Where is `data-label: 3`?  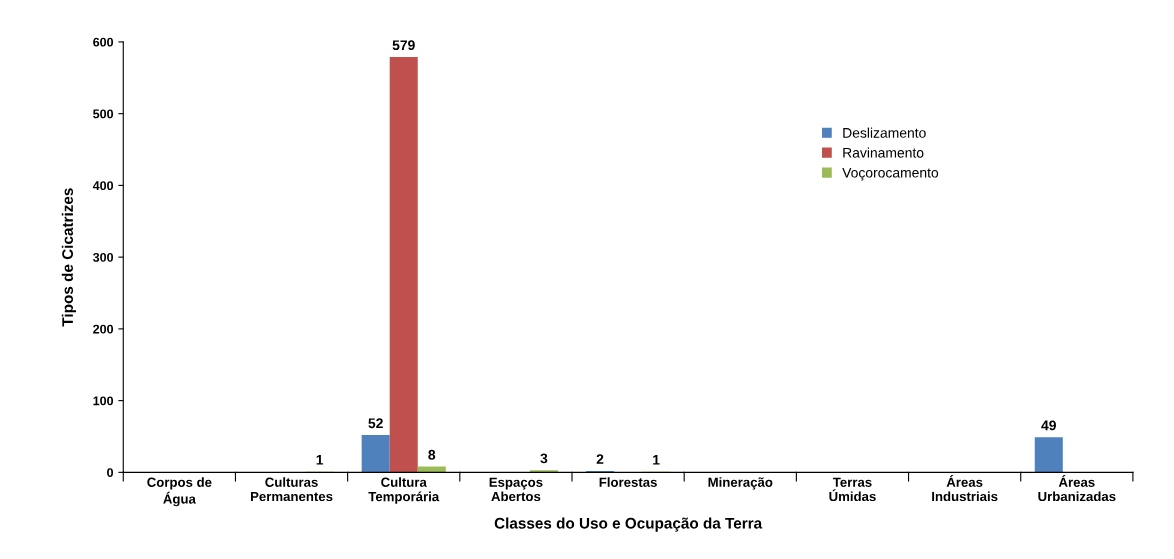 data-label: 3 is located at coordinates (544, 458).